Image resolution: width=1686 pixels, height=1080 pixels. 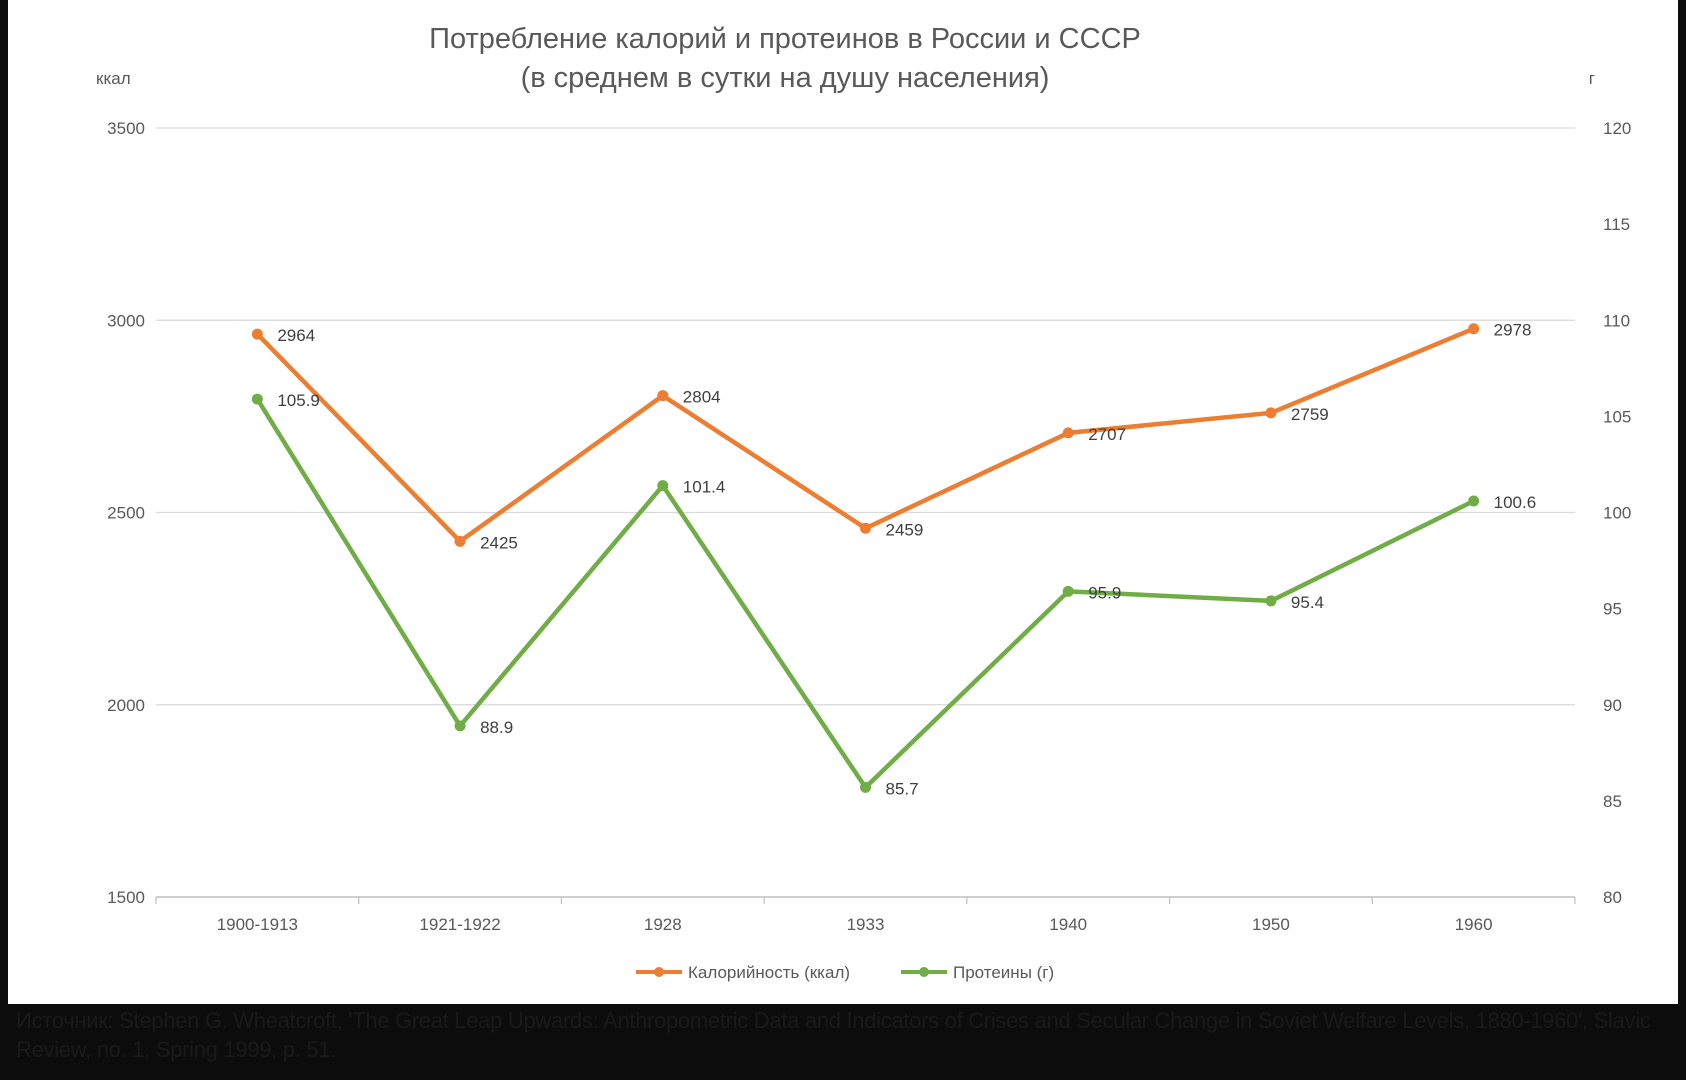 What do you see at coordinates (1616, 320) in the screenshot?
I see `y-right-tick-label: 110` at bounding box center [1616, 320].